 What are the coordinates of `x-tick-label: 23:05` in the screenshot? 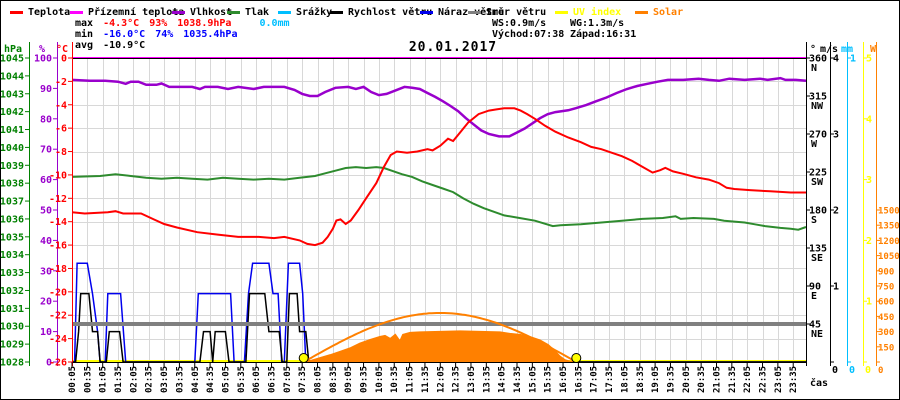 It's located at (779, 379).